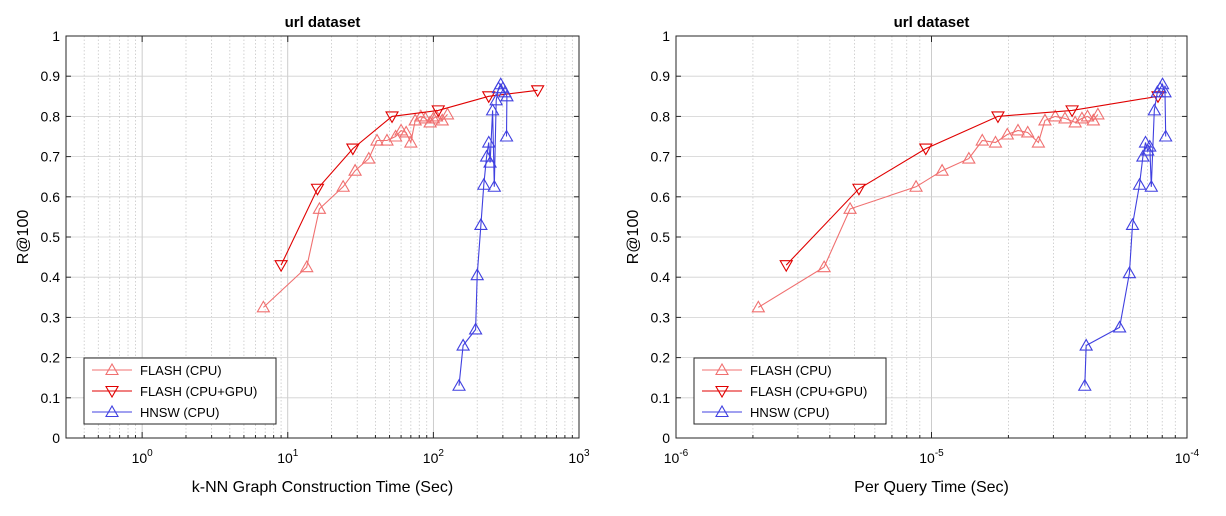  Describe the element at coordinates (143, 457) in the screenshot. I see `x-tick-label: 10⁰` at that location.